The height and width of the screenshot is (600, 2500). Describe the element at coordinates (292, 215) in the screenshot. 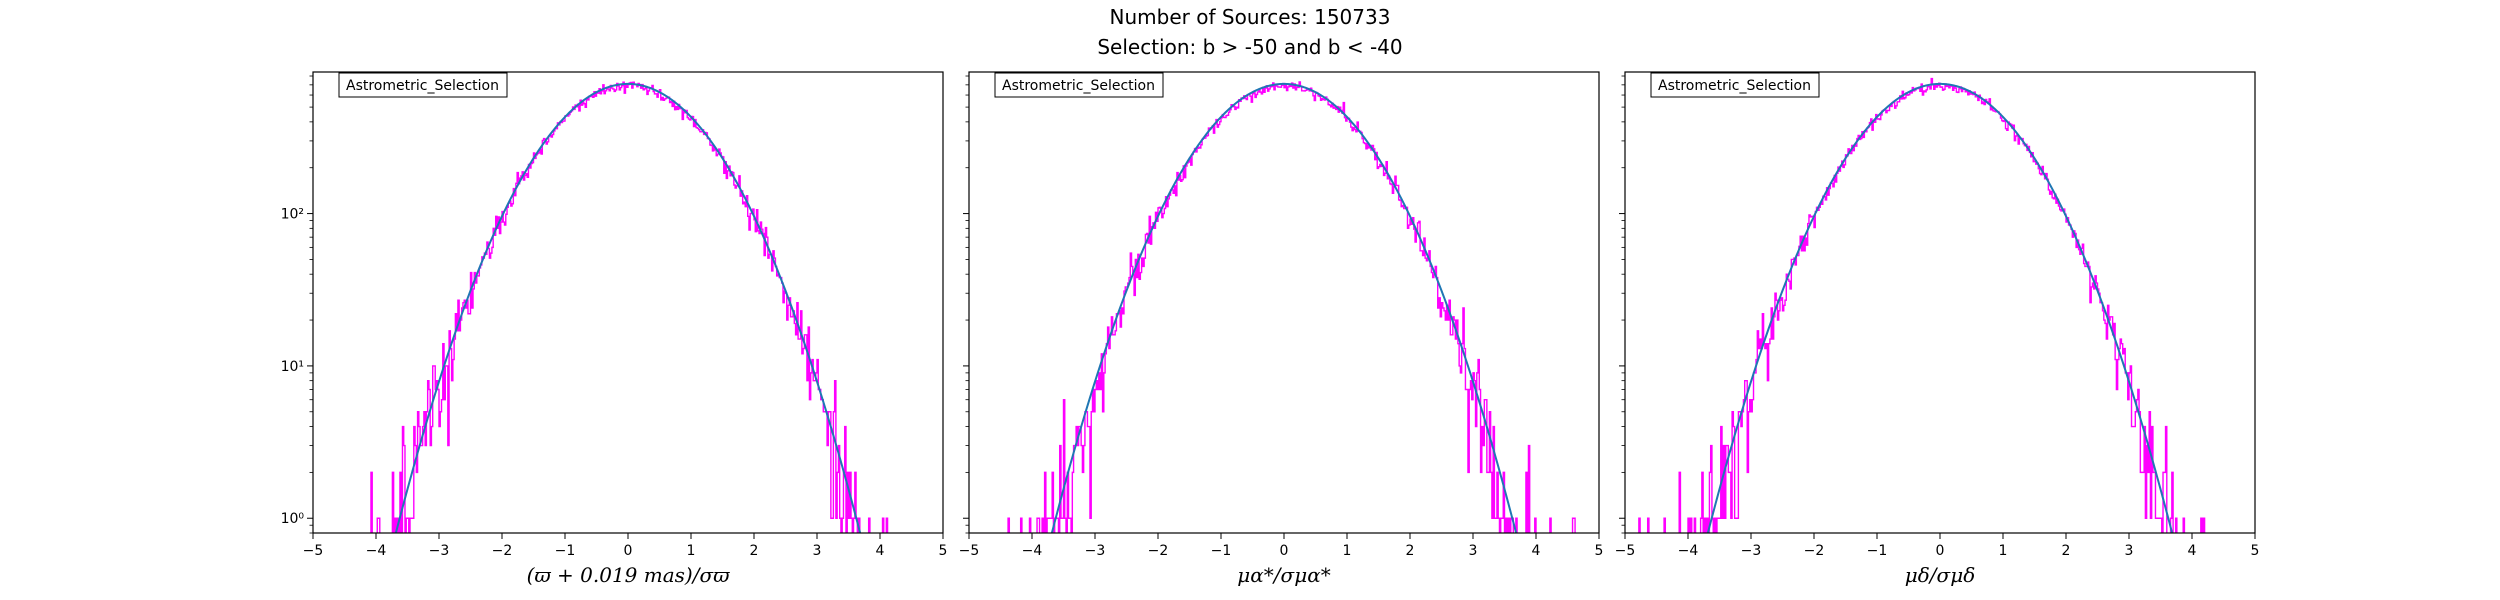

I see `y-tick-label: 10²` at that location.